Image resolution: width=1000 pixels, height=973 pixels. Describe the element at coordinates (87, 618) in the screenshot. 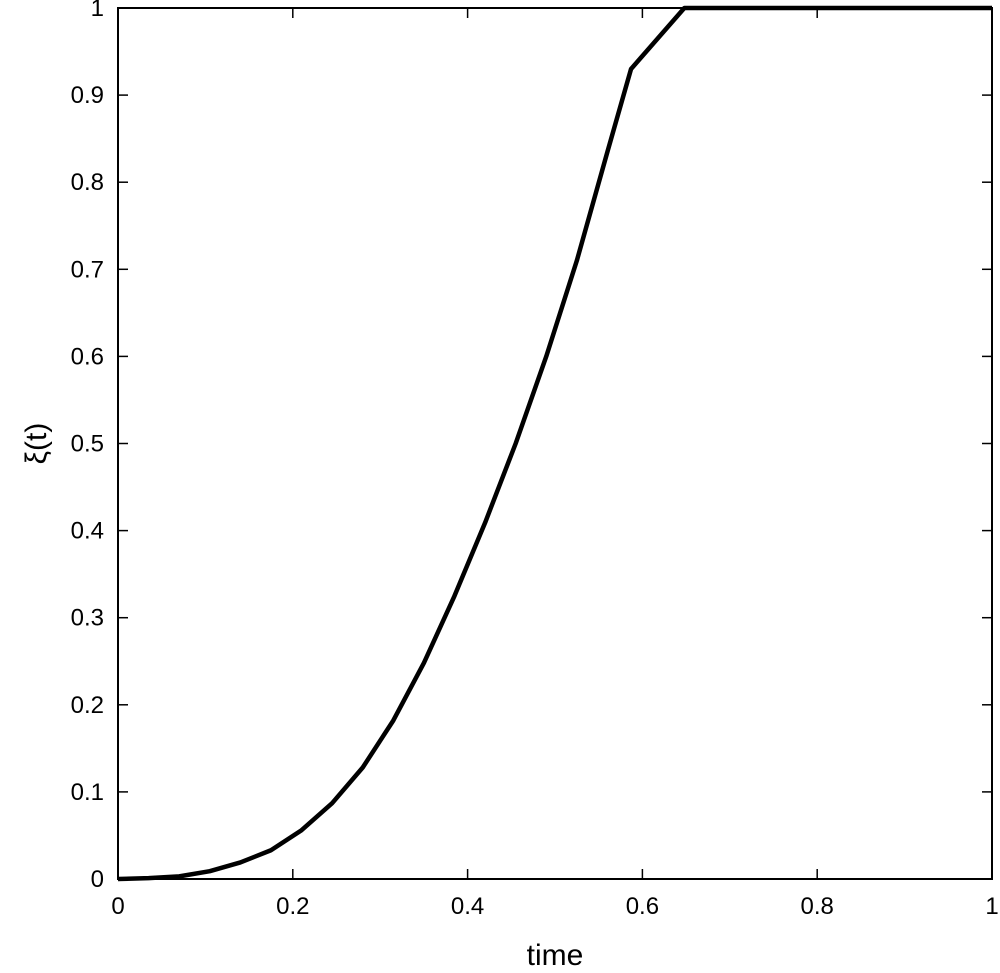

I see `y-tick-label: 0.3` at that location.